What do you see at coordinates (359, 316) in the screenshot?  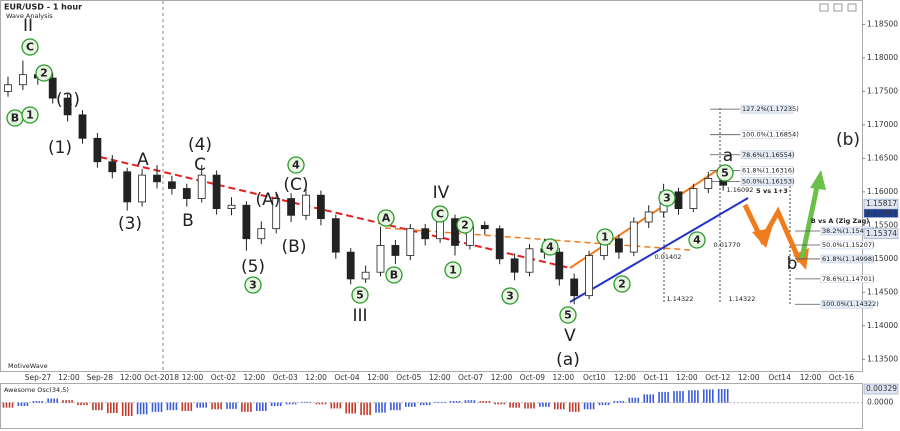 I see `wave-label: III` at bounding box center [359, 316].